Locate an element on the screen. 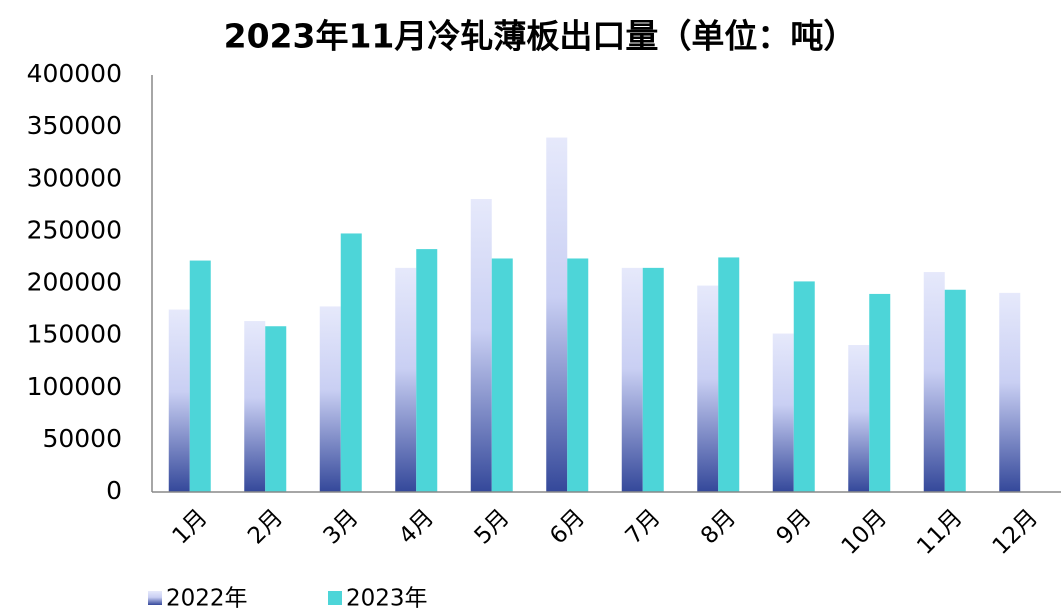  y-tick-label: 250000 is located at coordinates (74, 229).